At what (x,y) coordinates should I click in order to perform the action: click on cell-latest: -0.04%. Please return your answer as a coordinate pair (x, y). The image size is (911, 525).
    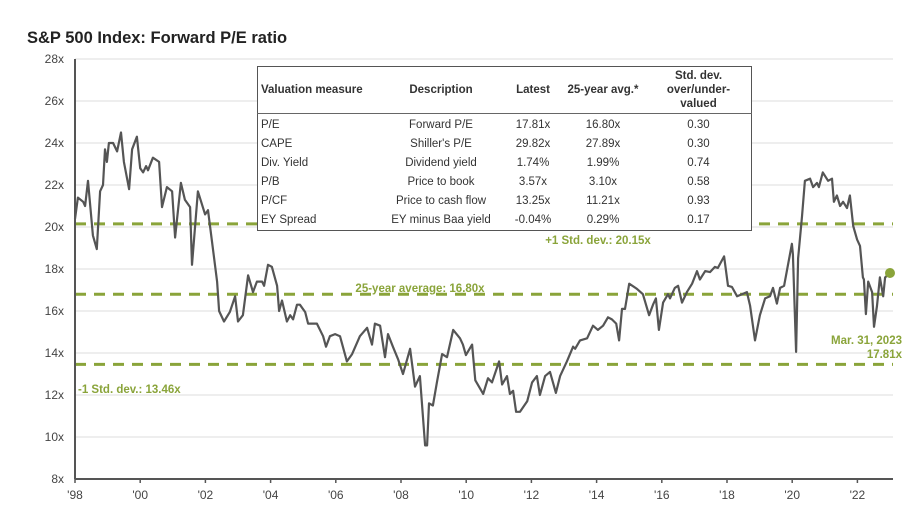
    Looking at the image, I should click on (533, 220).